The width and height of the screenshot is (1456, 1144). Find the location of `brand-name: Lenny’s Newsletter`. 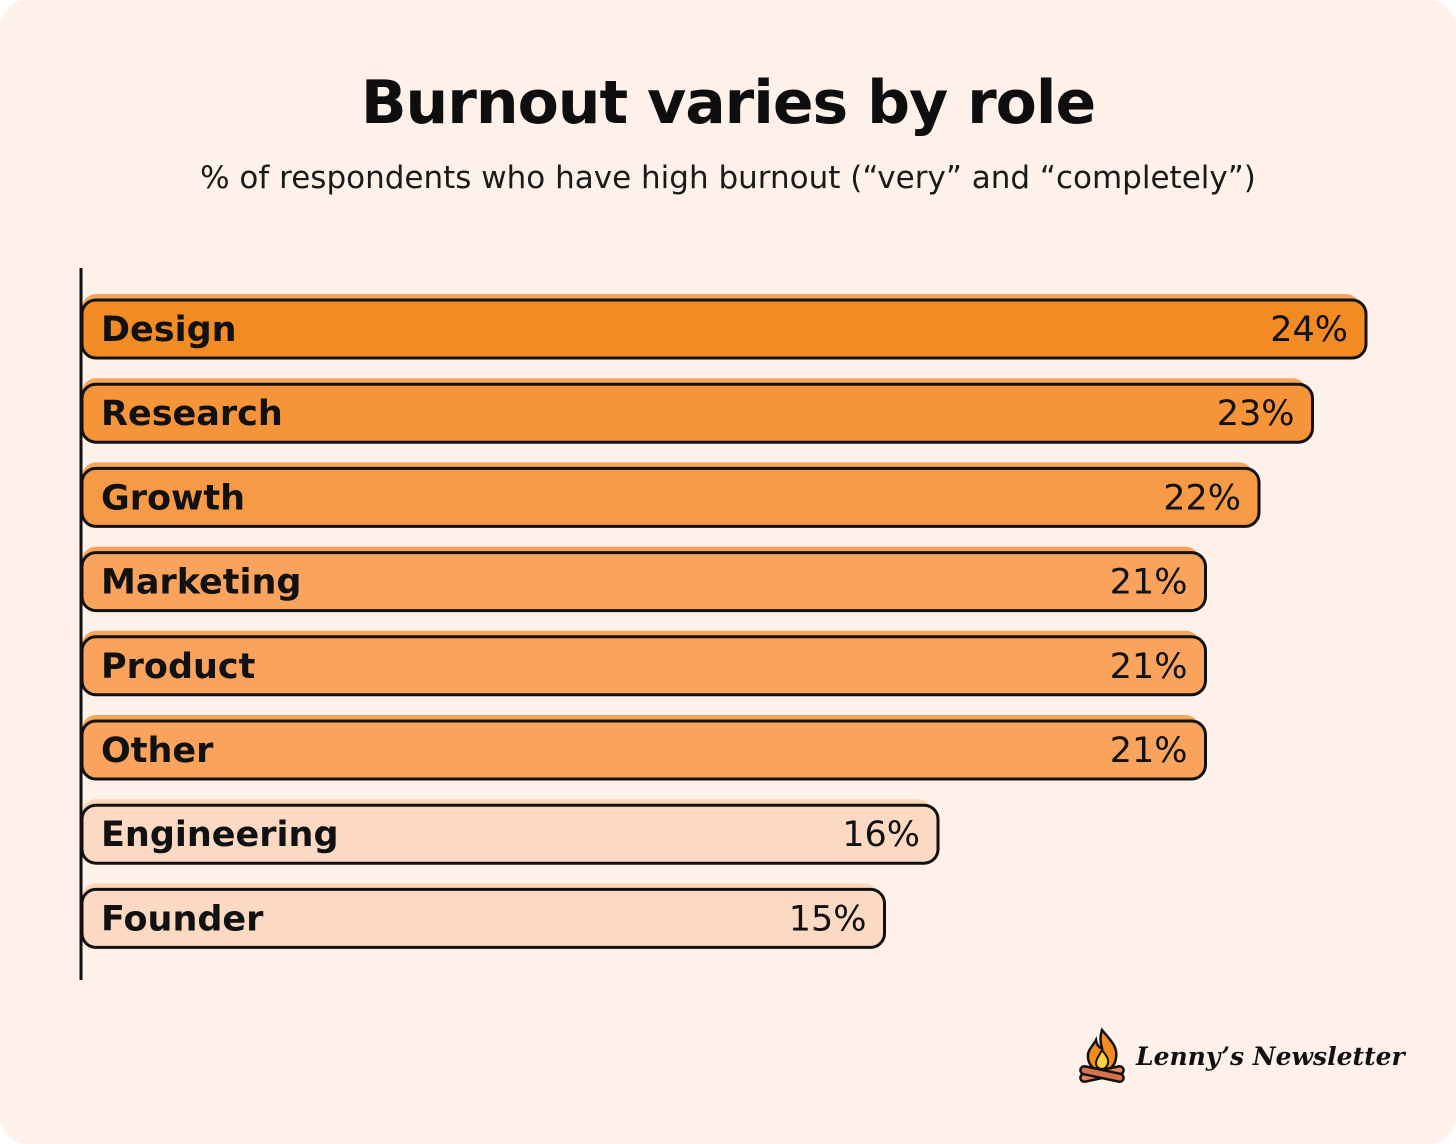

brand-name: Lenny’s Newsletter is located at coordinates (1270, 1056).